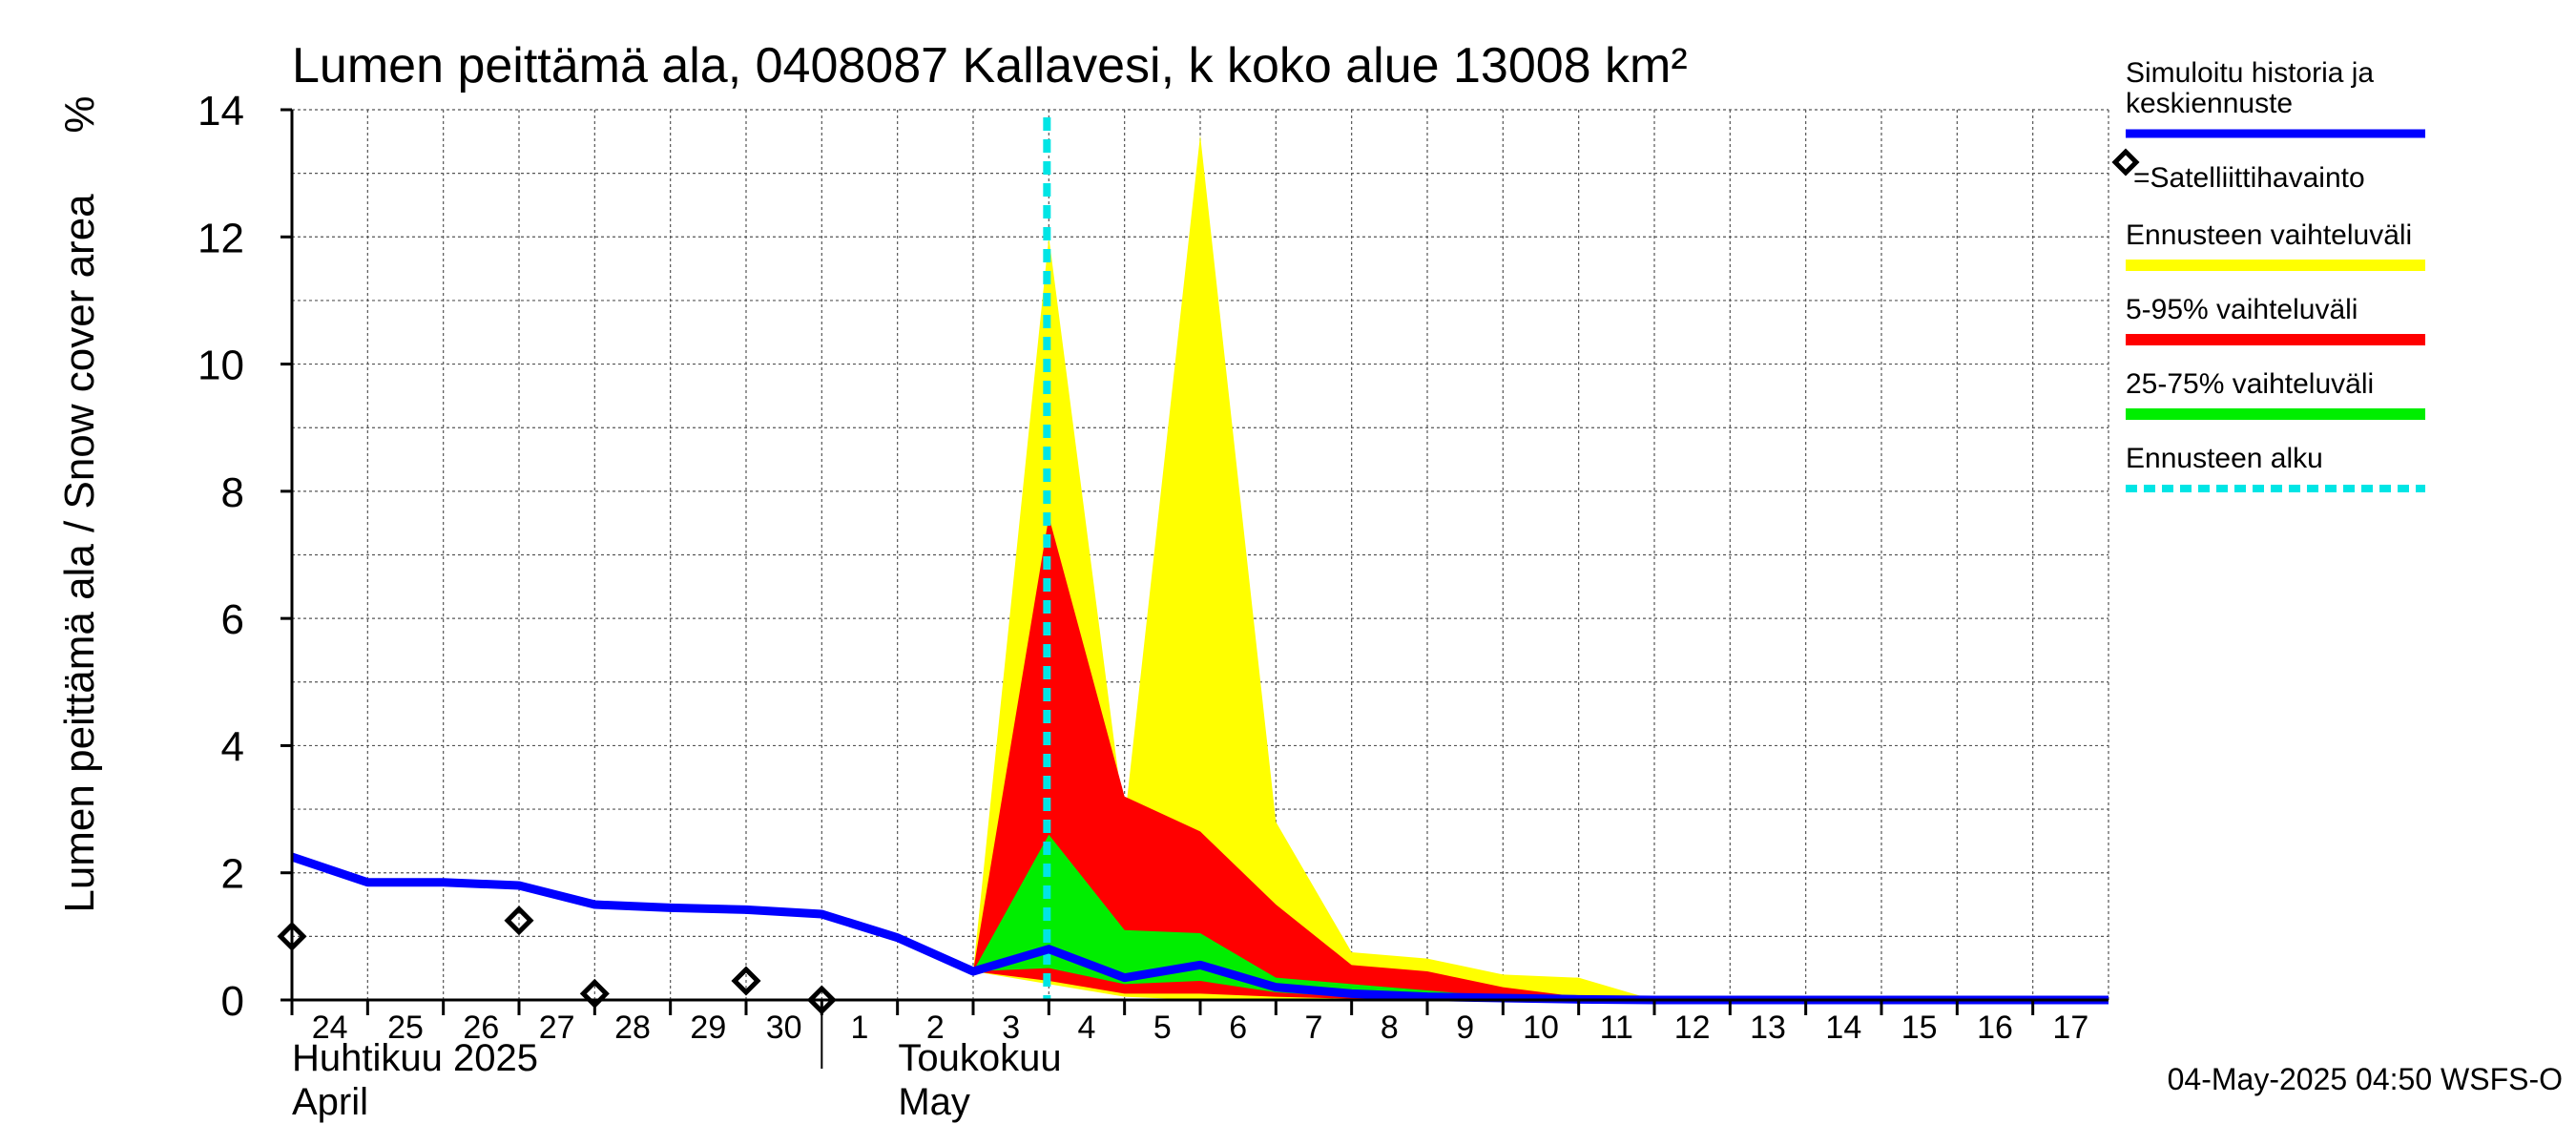 Image resolution: width=2576 pixels, height=1145 pixels. Describe the element at coordinates (232, 875) in the screenshot. I see `y-tick-label: 2` at that location.